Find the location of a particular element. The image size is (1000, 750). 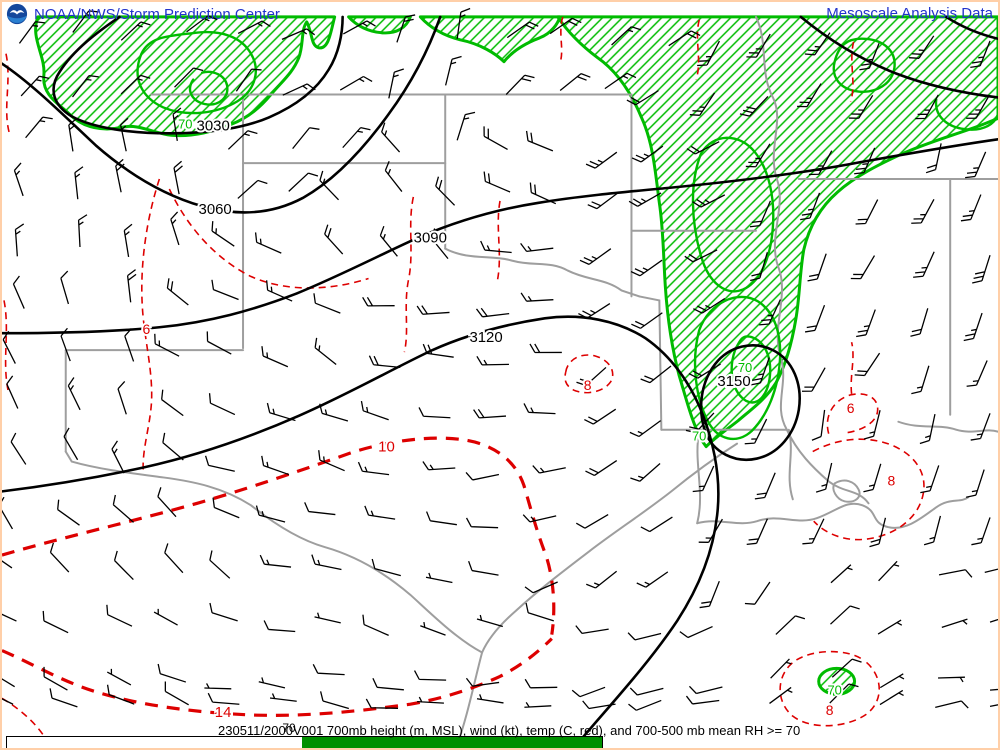

noaa-bird-icon is located at coordinates (17, 12).